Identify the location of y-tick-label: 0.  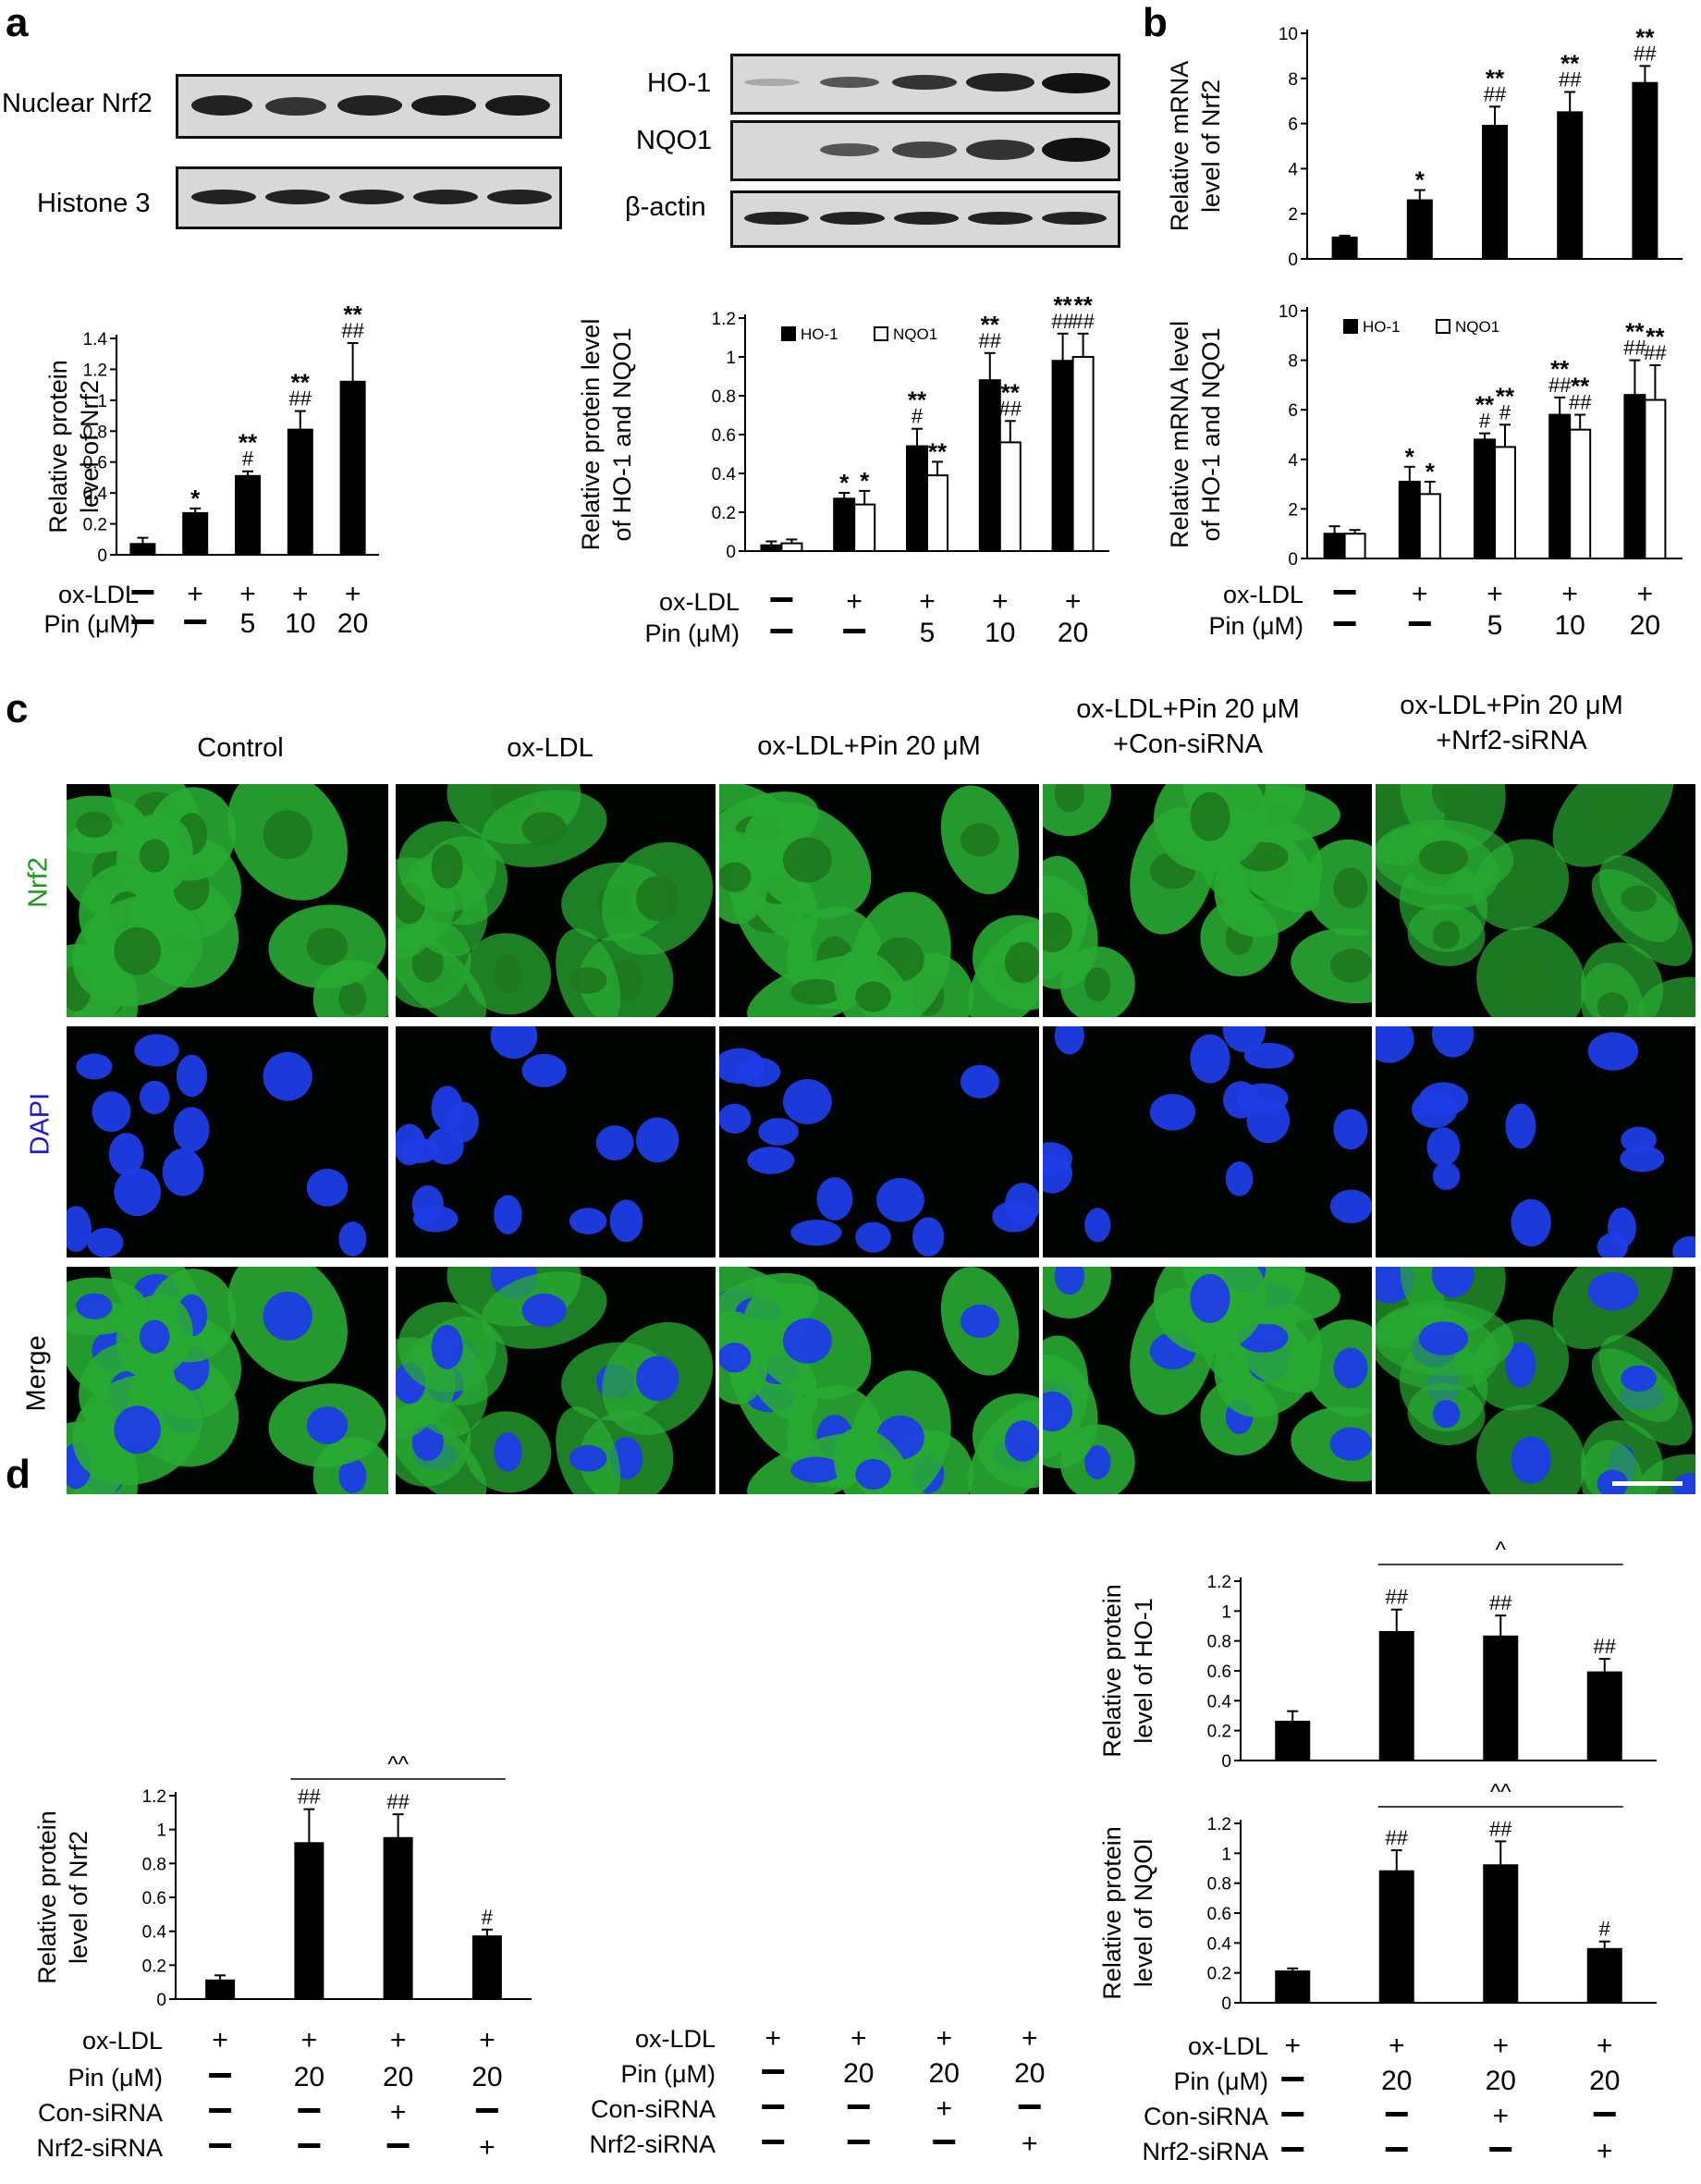
(102, 556).